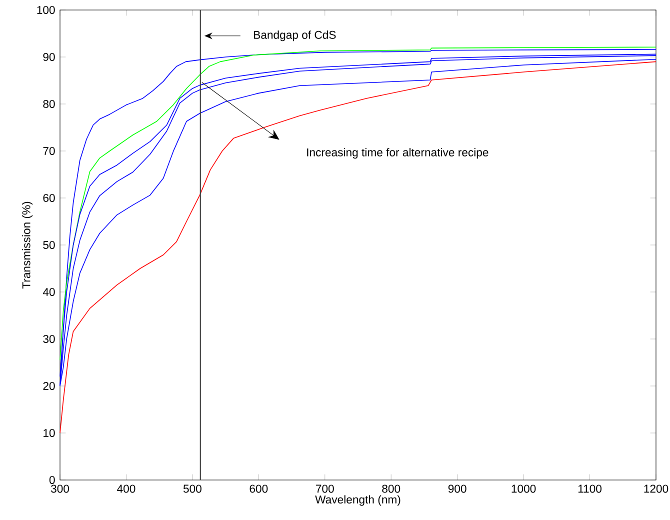 This screenshot has height=520, width=670. What do you see at coordinates (295, 36) in the screenshot?
I see `annotation: Bandgap of CdS` at bounding box center [295, 36].